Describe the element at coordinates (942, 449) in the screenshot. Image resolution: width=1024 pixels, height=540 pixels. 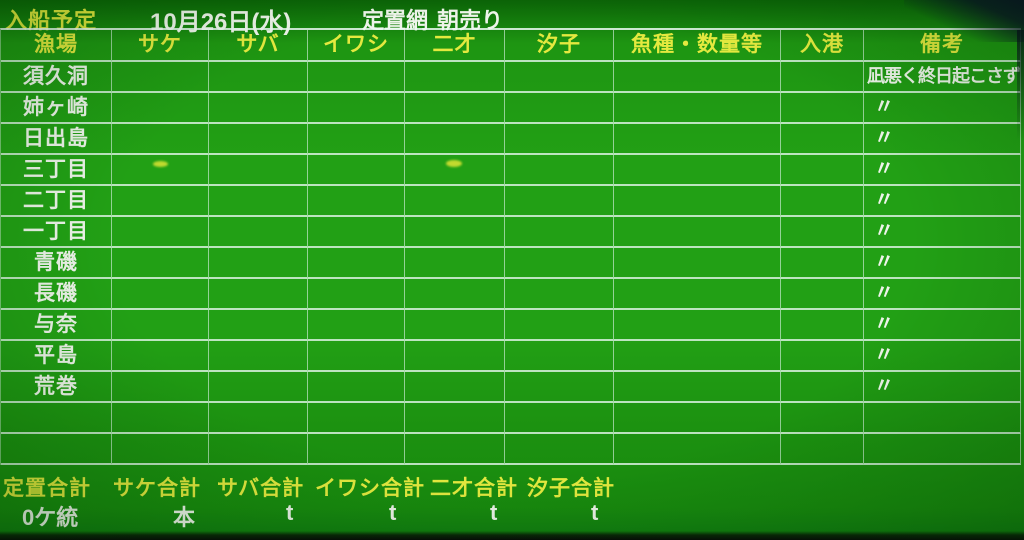
I see `remark-cell` at that location.